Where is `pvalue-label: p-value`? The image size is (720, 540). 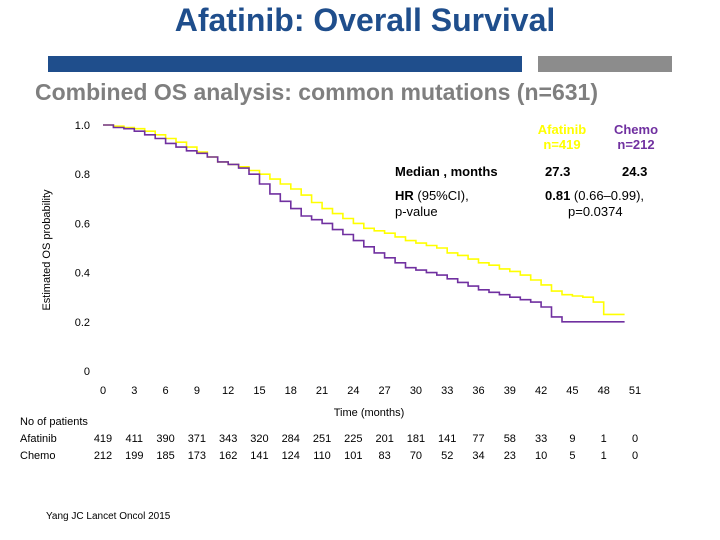 pvalue-label: p-value is located at coordinates (416, 211).